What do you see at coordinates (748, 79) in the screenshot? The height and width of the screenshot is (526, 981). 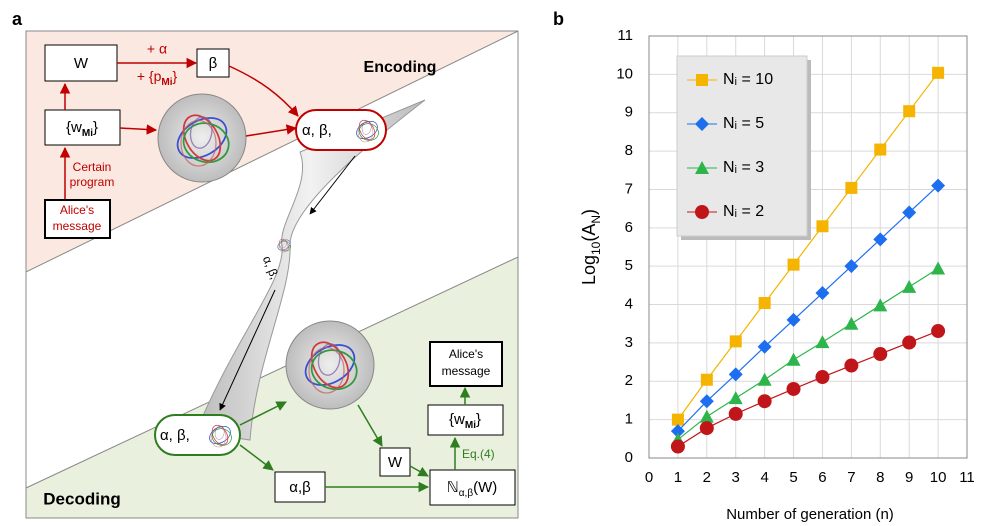 I see `legend-label: Nᵢ = 10` at bounding box center [748, 79].